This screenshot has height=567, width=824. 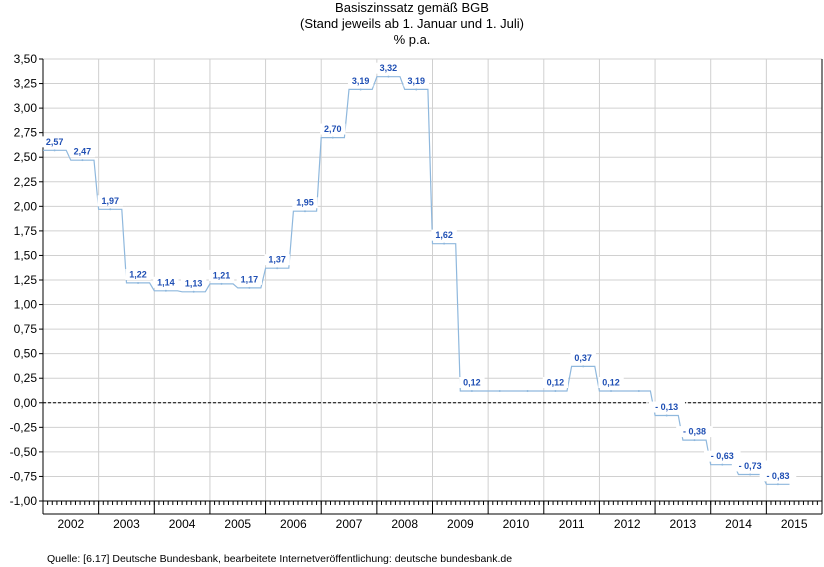 I want to click on data-label: 1,17, so click(x=250, y=279).